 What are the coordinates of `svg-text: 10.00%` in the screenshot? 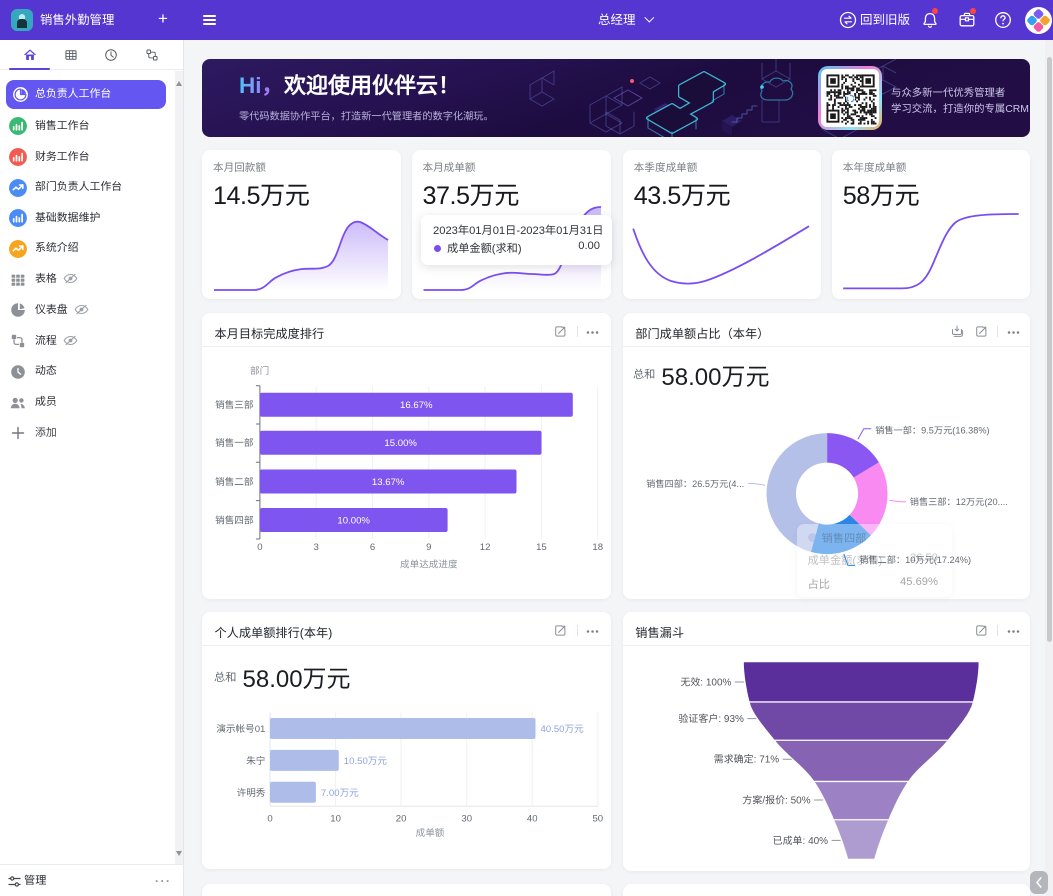 It's located at (353, 520).